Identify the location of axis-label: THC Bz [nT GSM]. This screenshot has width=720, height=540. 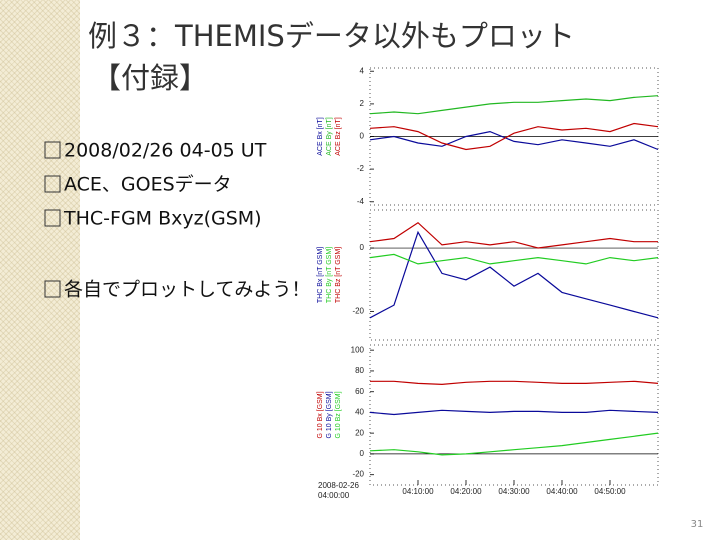
(338, 275).